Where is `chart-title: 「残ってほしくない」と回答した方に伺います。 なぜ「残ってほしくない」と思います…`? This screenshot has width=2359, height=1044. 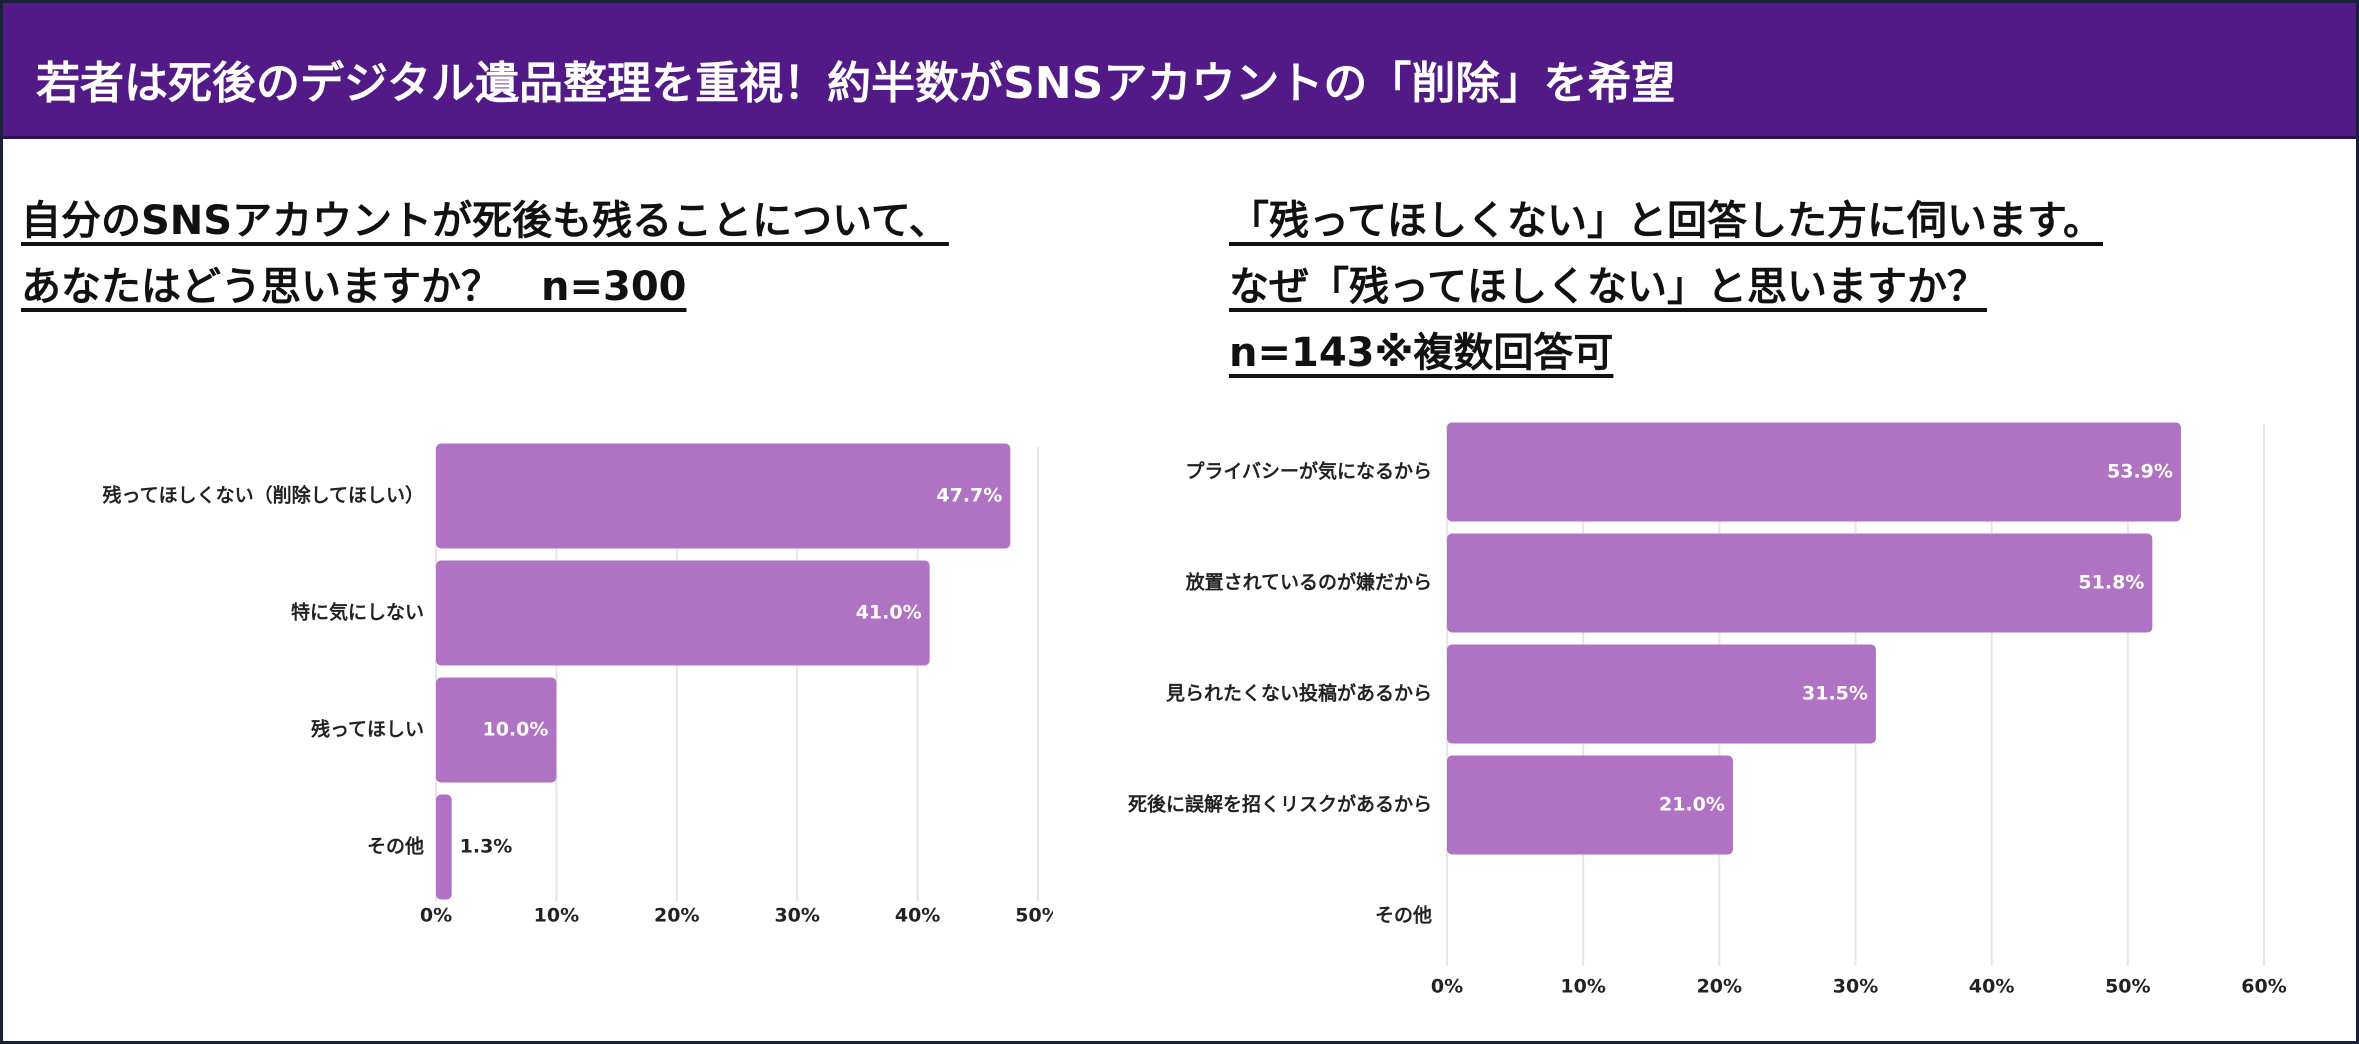
chart-title: 「残ってほしくない」と回答した方に伺います。 なぜ「残ってほしくない」と思います… is located at coordinates (1666, 287).